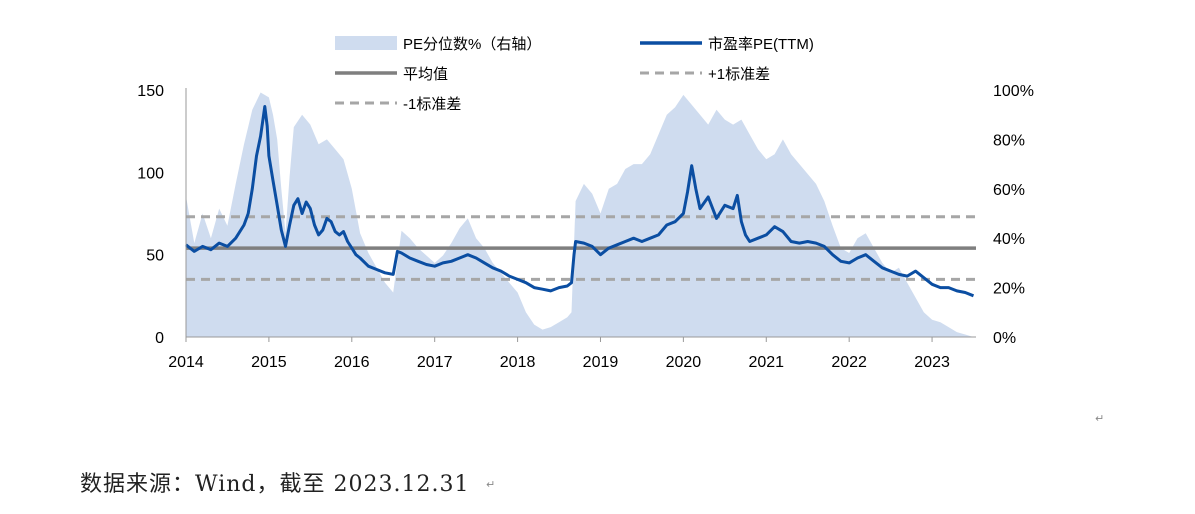  What do you see at coordinates (1009, 289) in the screenshot?
I see `y-right-tick-label: 20%` at bounding box center [1009, 289].